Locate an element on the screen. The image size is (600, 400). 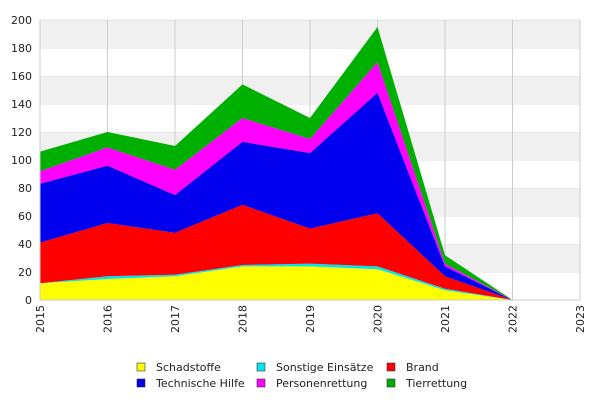
legend-label: Brand is located at coordinates (422, 367).